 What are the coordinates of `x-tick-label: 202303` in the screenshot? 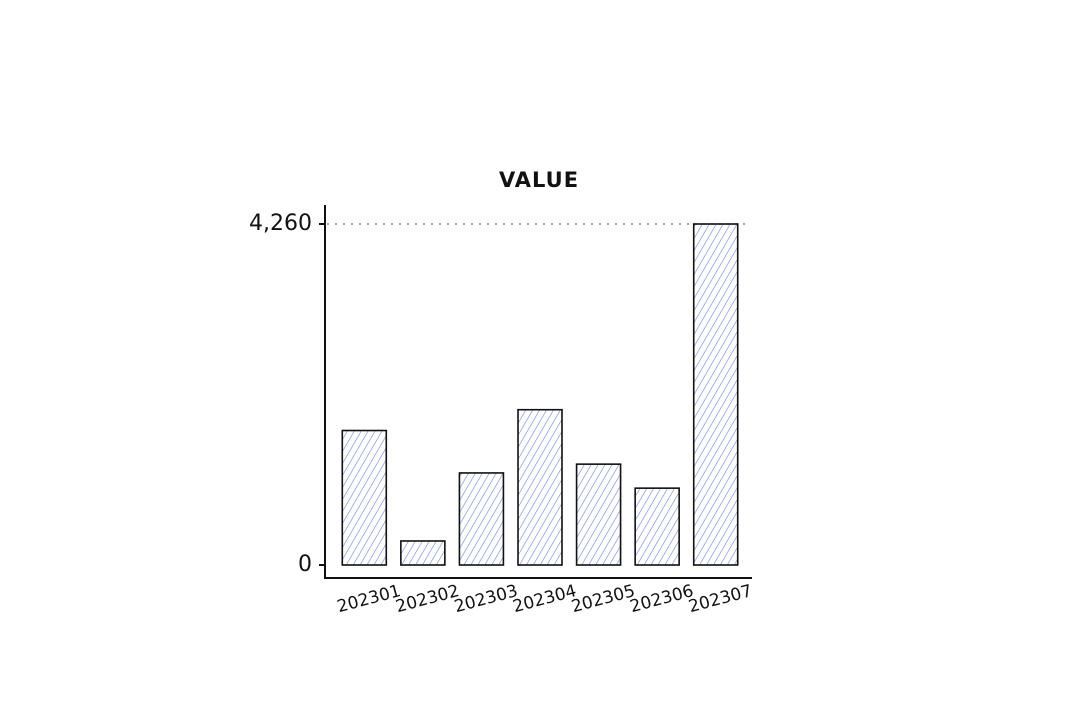 It's located at (486, 599).